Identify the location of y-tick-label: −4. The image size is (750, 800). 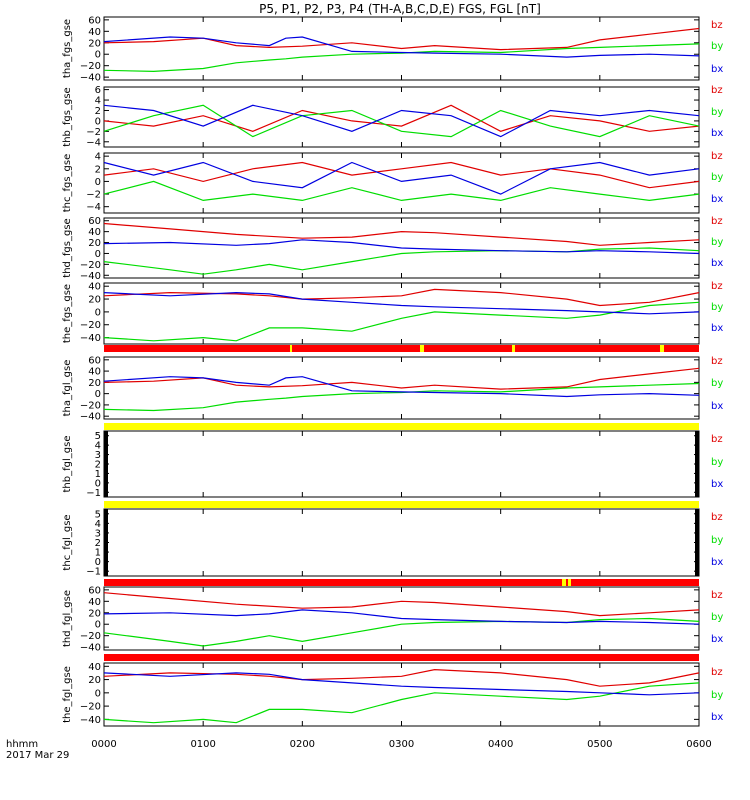
(93, 207).